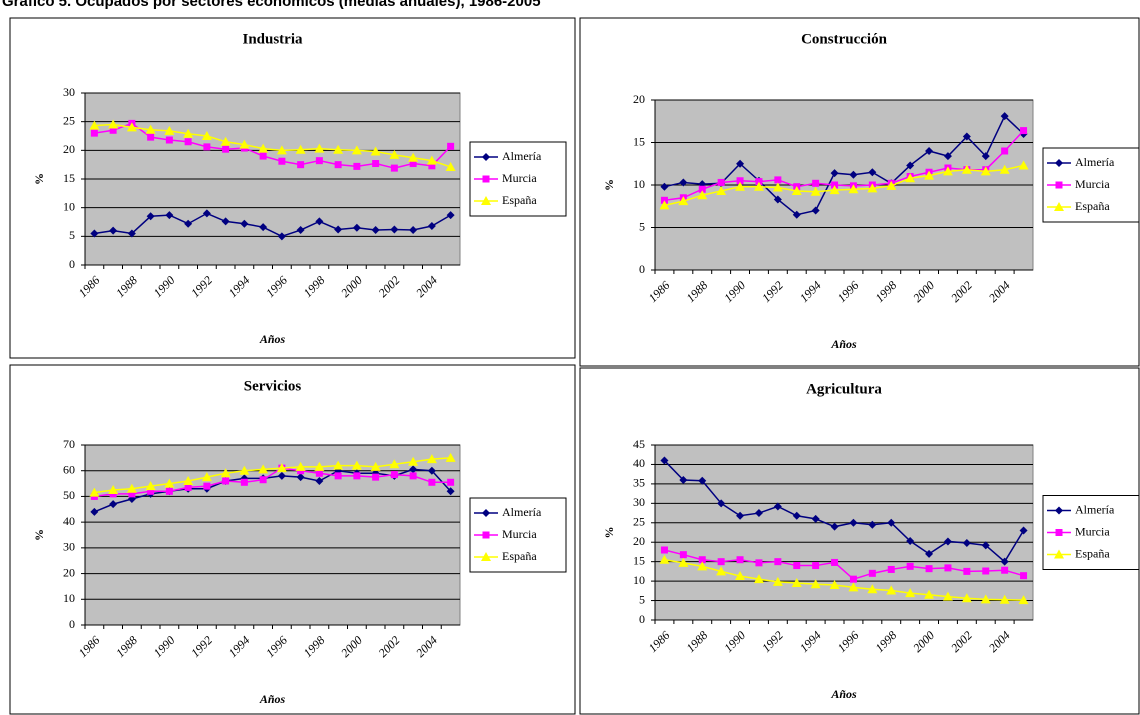 This screenshot has height=715, width=1140. What do you see at coordinates (272, 39) in the screenshot?
I see `chart-title: Industria` at bounding box center [272, 39].